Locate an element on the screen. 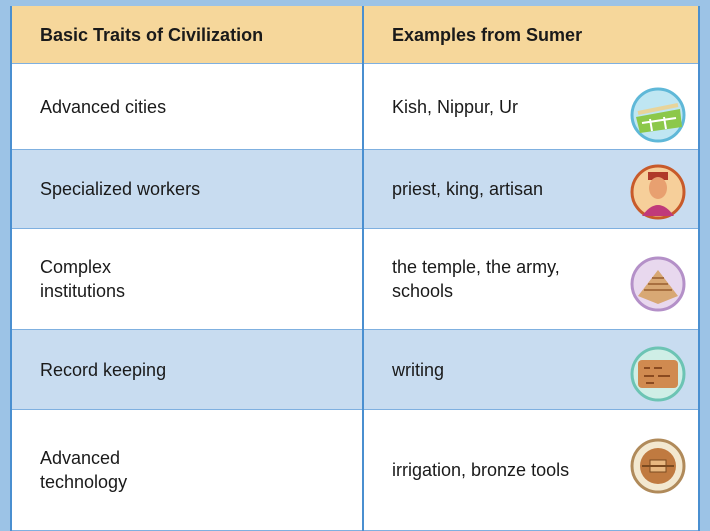  table-cell: irrigation, bronze tools is located at coordinates (481, 470).